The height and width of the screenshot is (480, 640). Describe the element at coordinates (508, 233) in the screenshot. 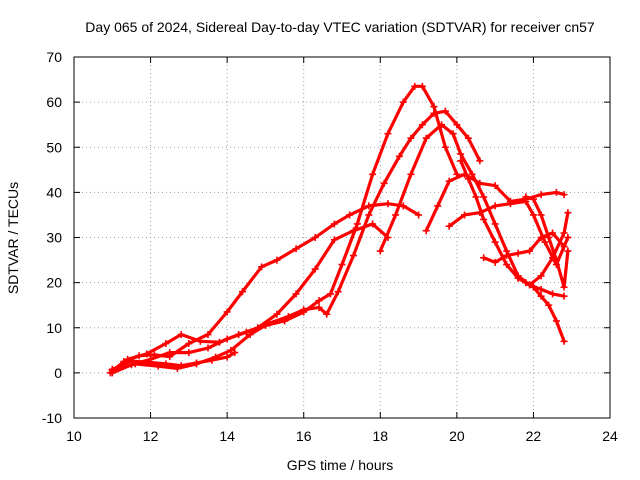

I see `series-line` at that location.